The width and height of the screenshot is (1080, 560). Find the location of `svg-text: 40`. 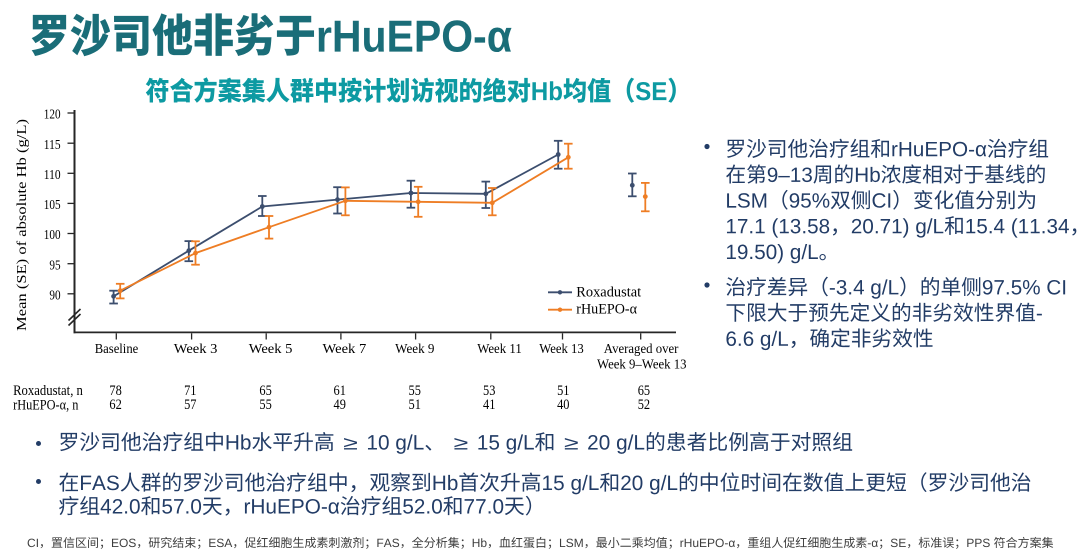

svg-text: 40 is located at coordinates (563, 405).